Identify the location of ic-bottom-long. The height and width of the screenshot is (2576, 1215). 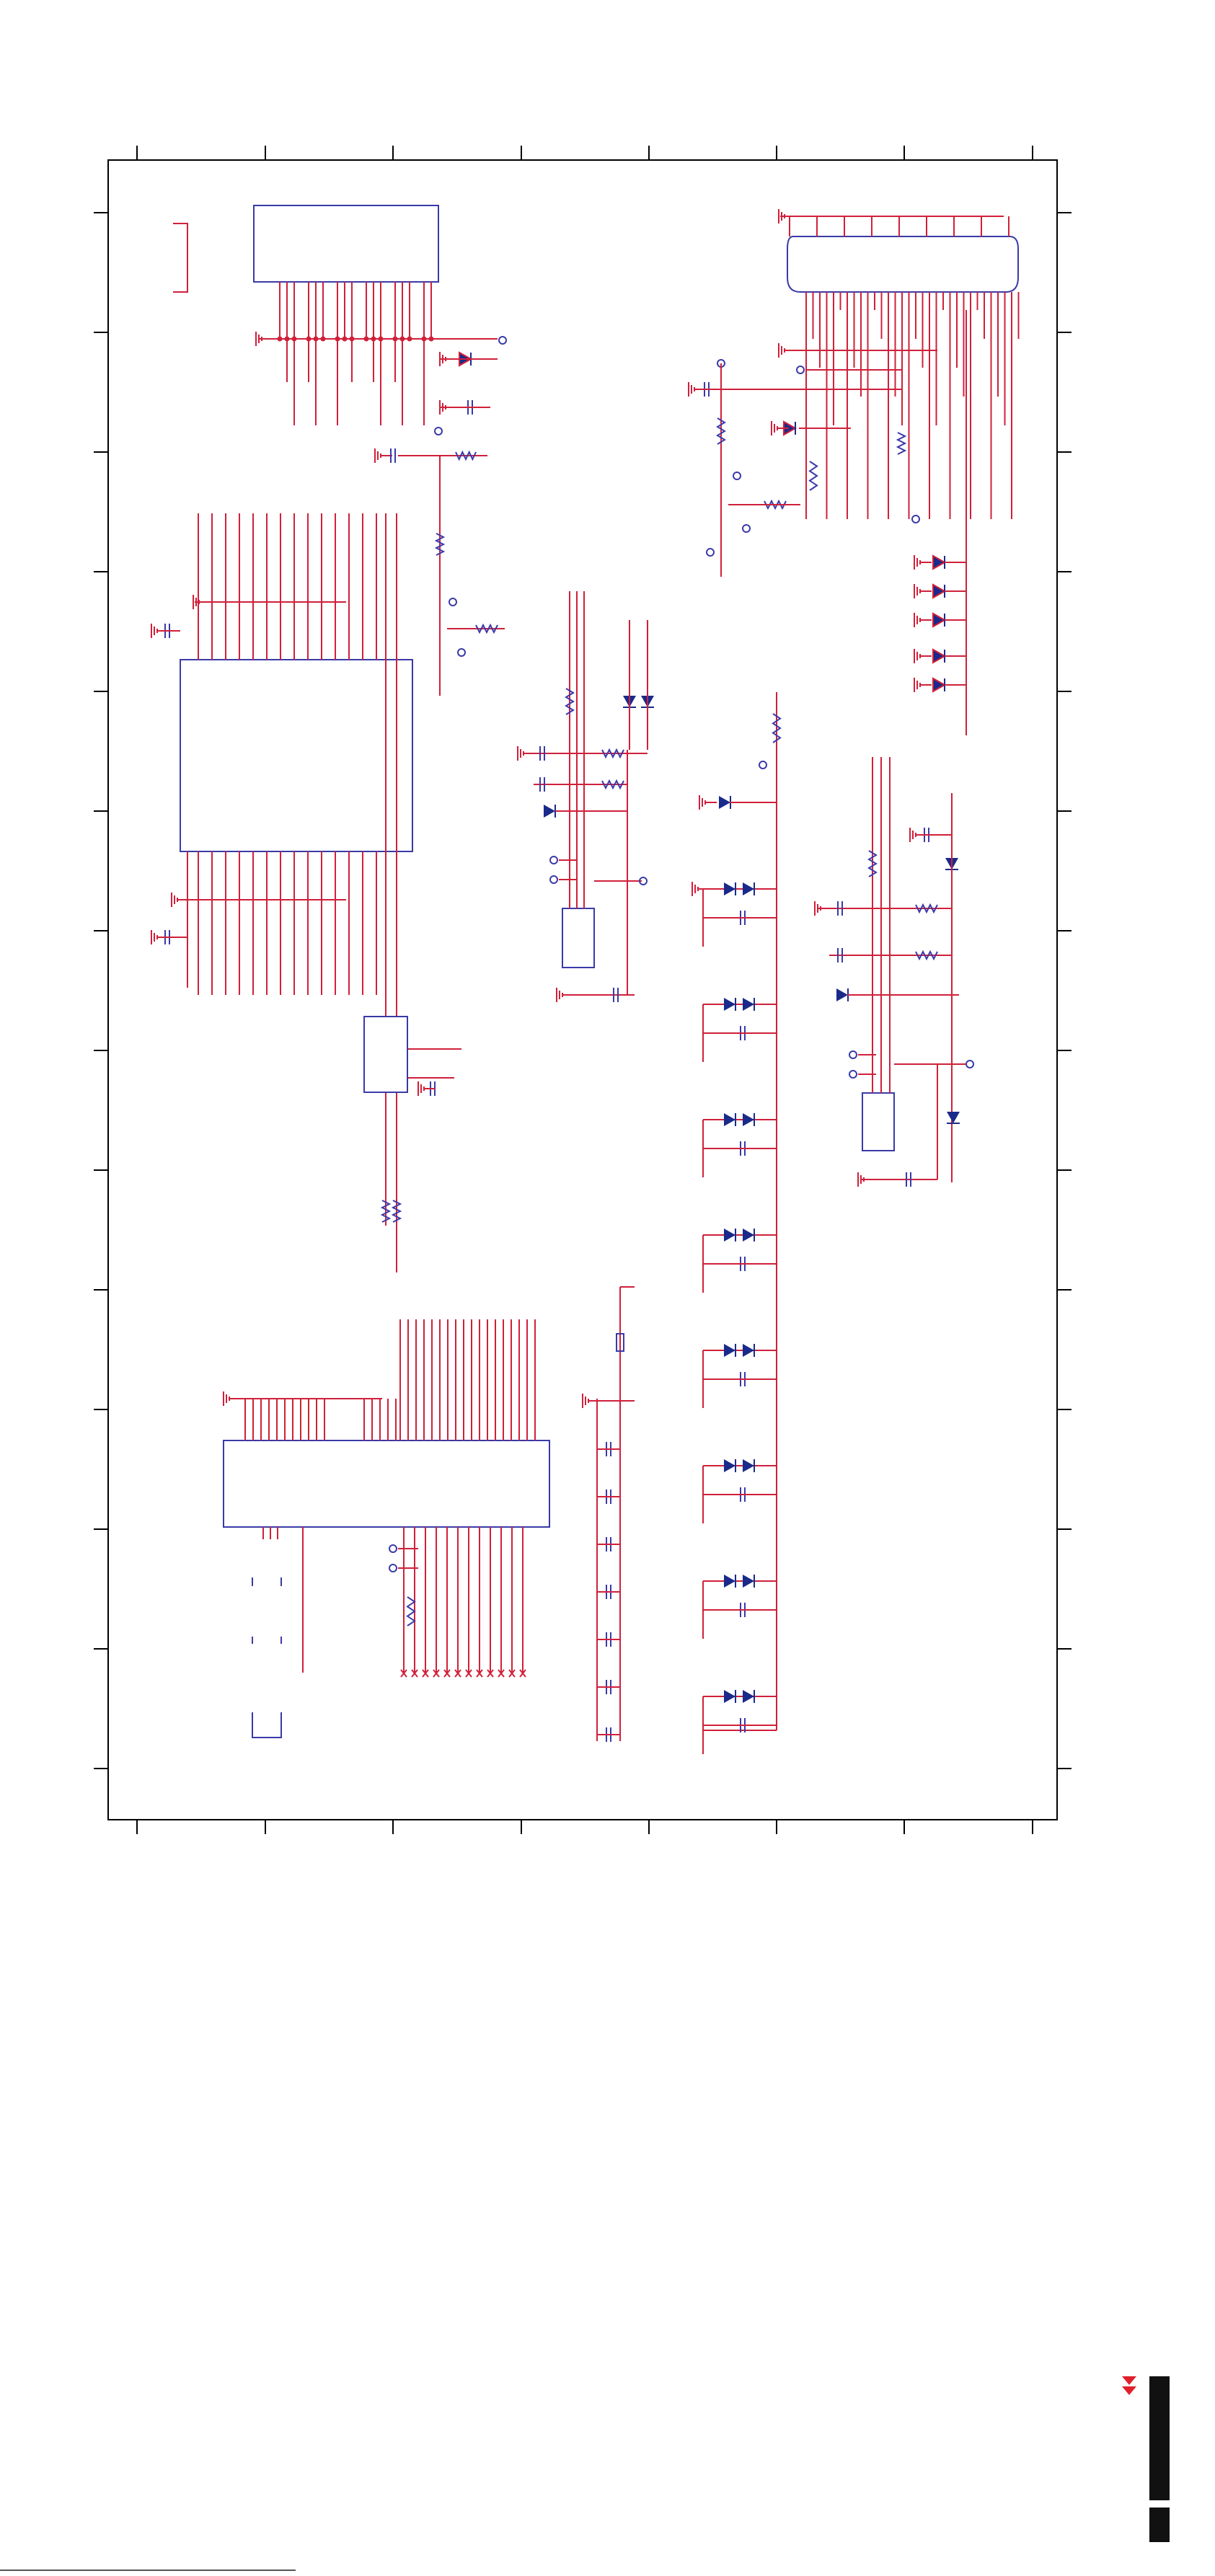
(386, 1528).